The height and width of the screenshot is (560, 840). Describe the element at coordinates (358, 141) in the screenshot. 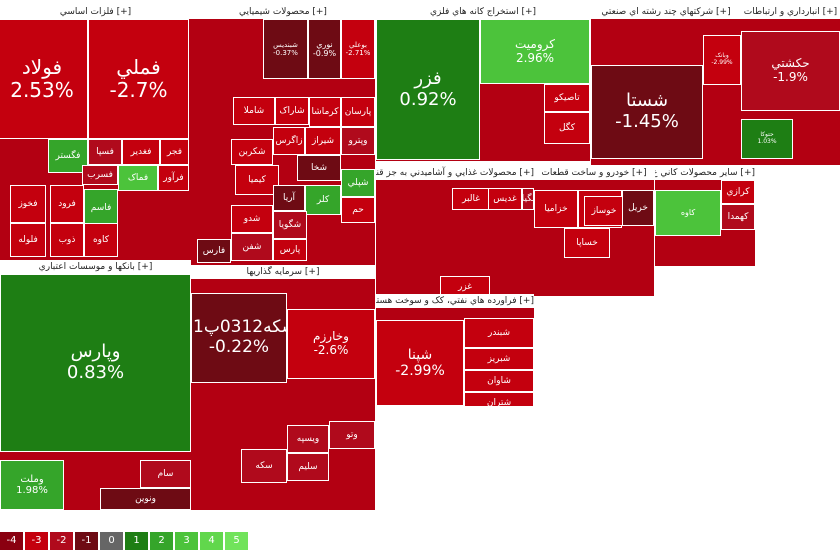

I see `tile-1-7: وپترو` at that location.